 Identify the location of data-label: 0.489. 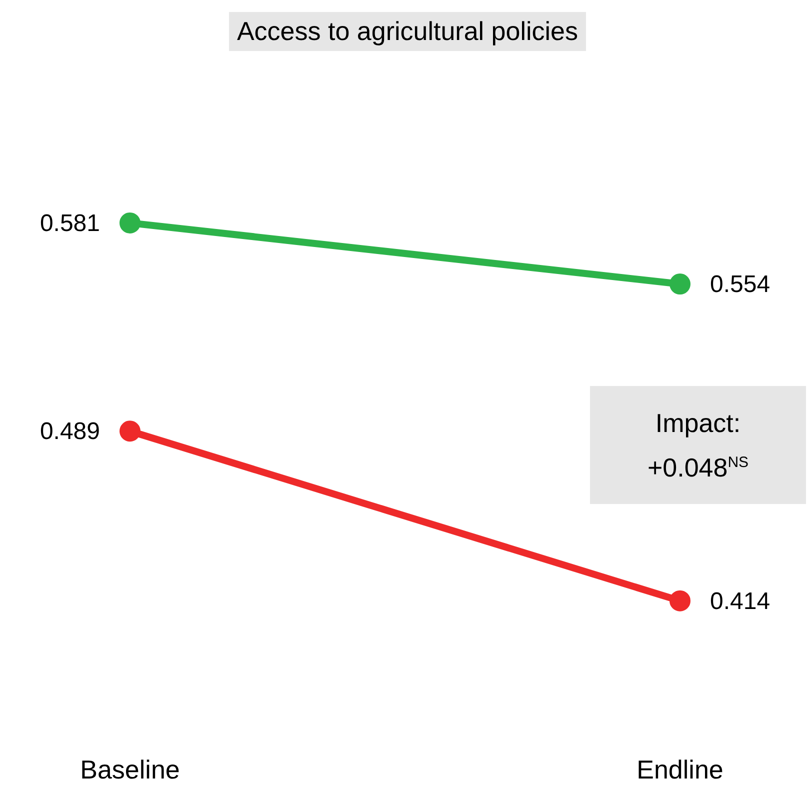
(70, 432).